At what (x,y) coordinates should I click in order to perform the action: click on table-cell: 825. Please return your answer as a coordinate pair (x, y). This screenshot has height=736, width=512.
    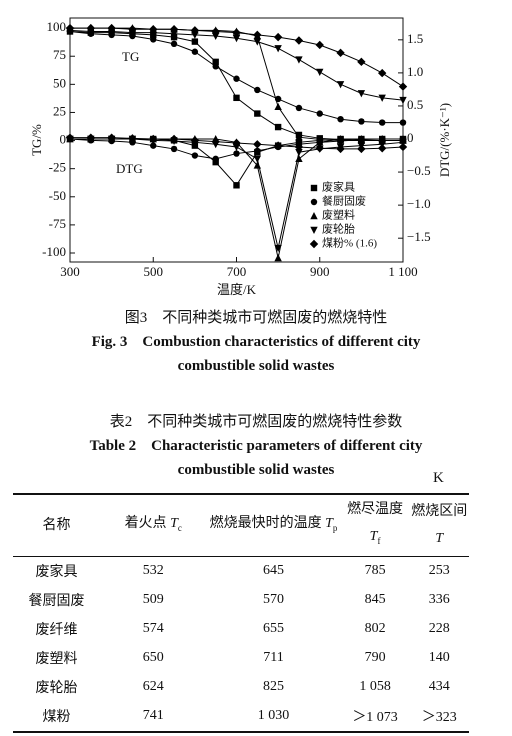
    Looking at the image, I should click on (273, 687).